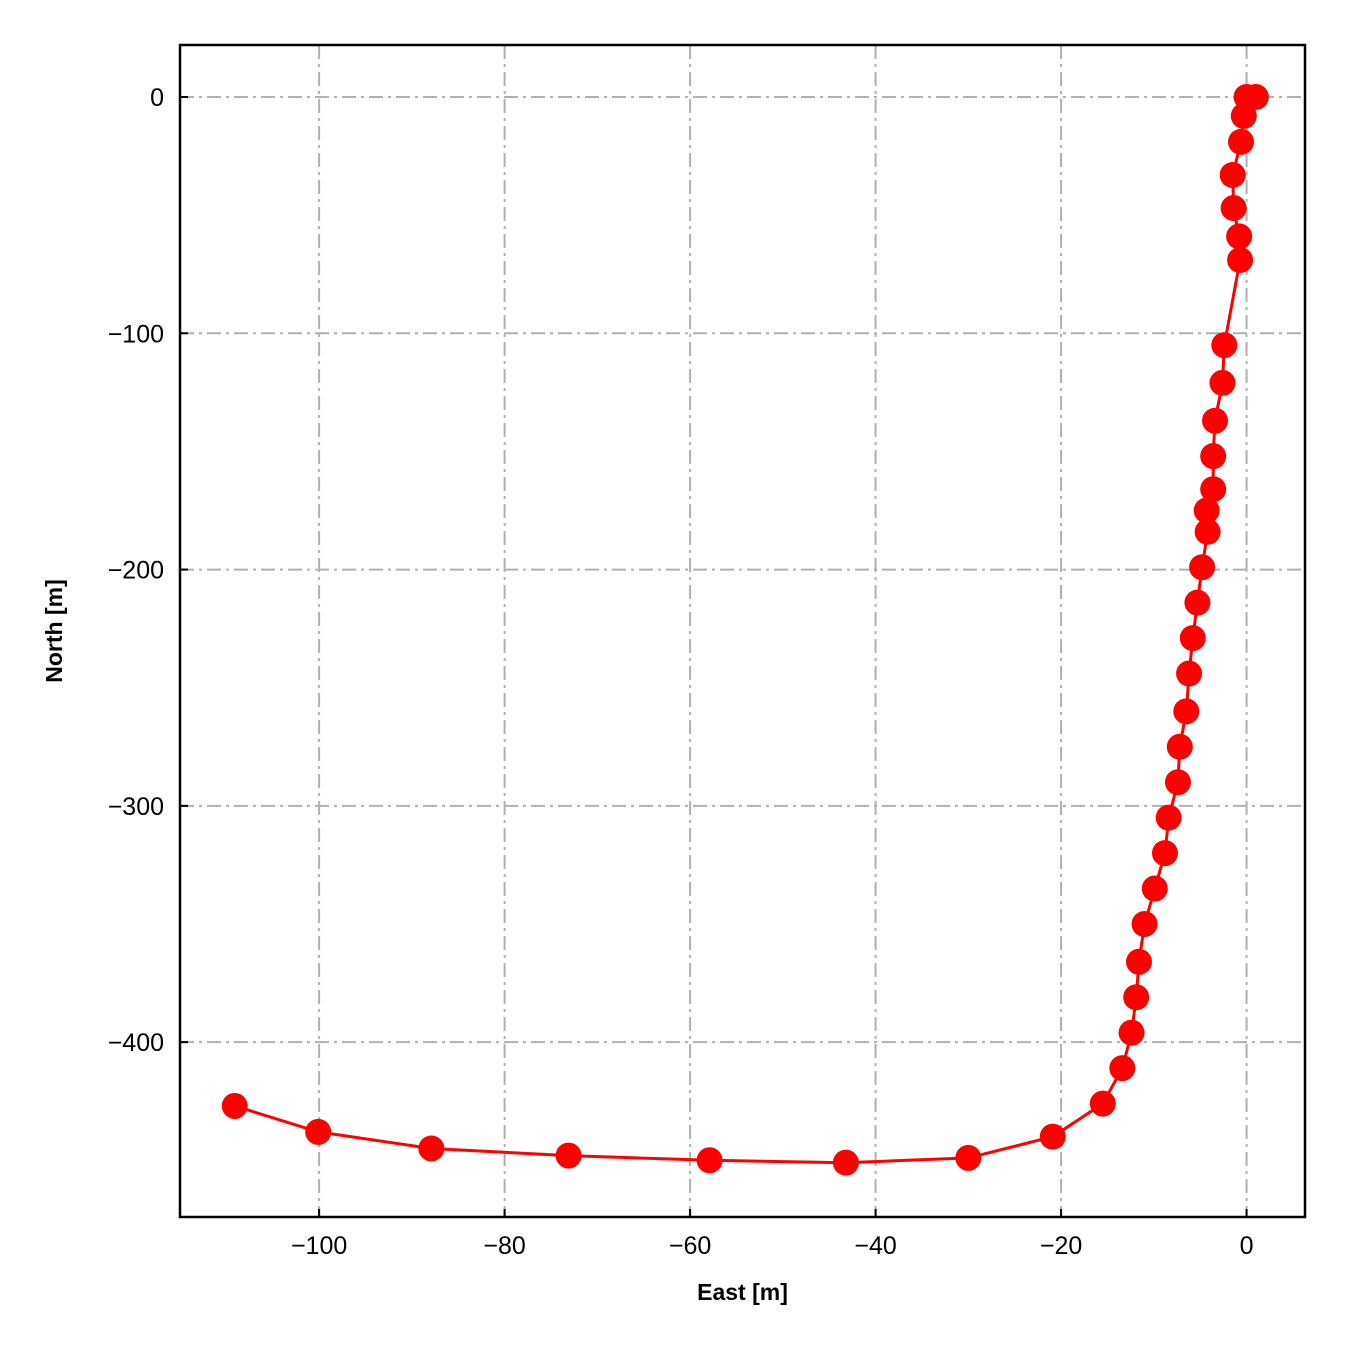  Describe the element at coordinates (136, 807) in the screenshot. I see `y-tick-label: −300` at that location.